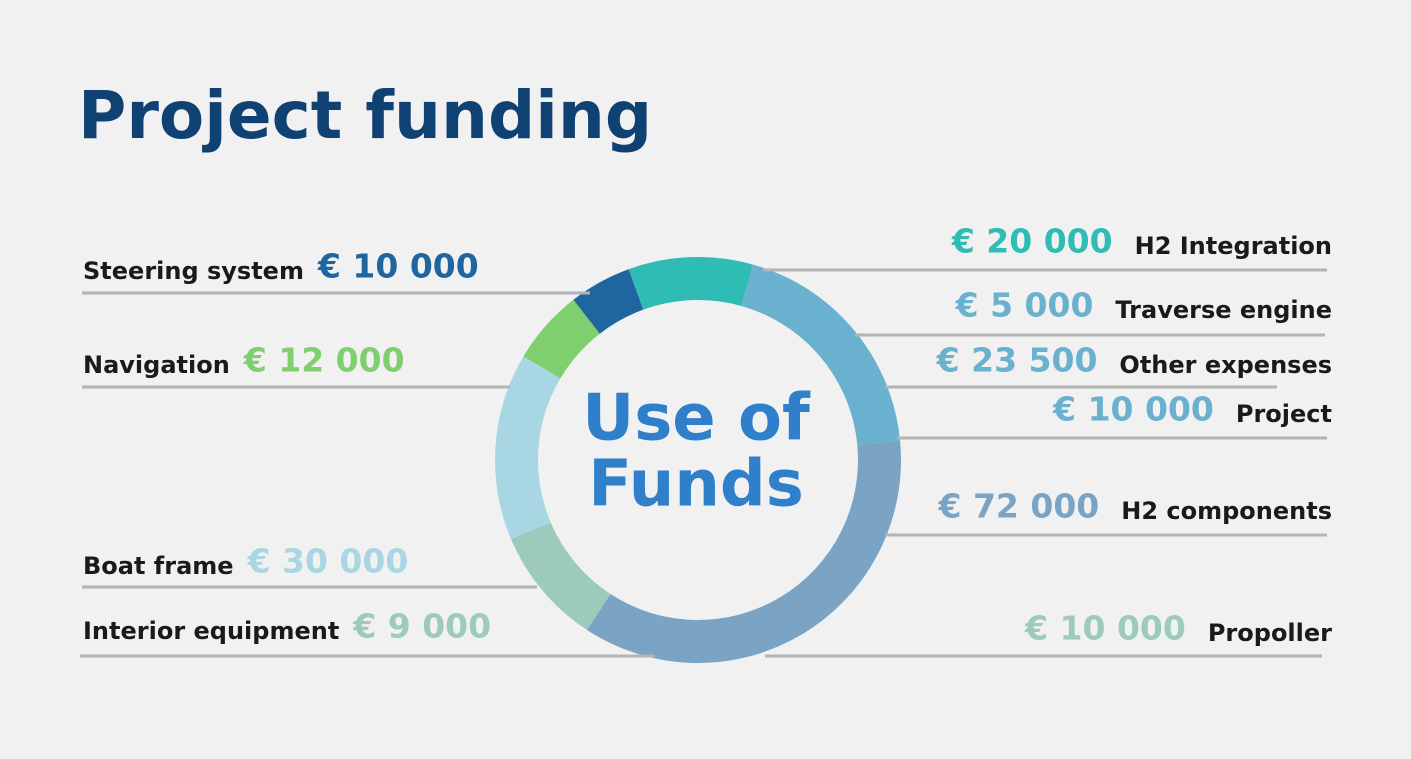 This screenshot has height=759, width=1411. Describe the element at coordinates (1017, 360) in the screenshot. I see `value-label: € 23 500` at that location.